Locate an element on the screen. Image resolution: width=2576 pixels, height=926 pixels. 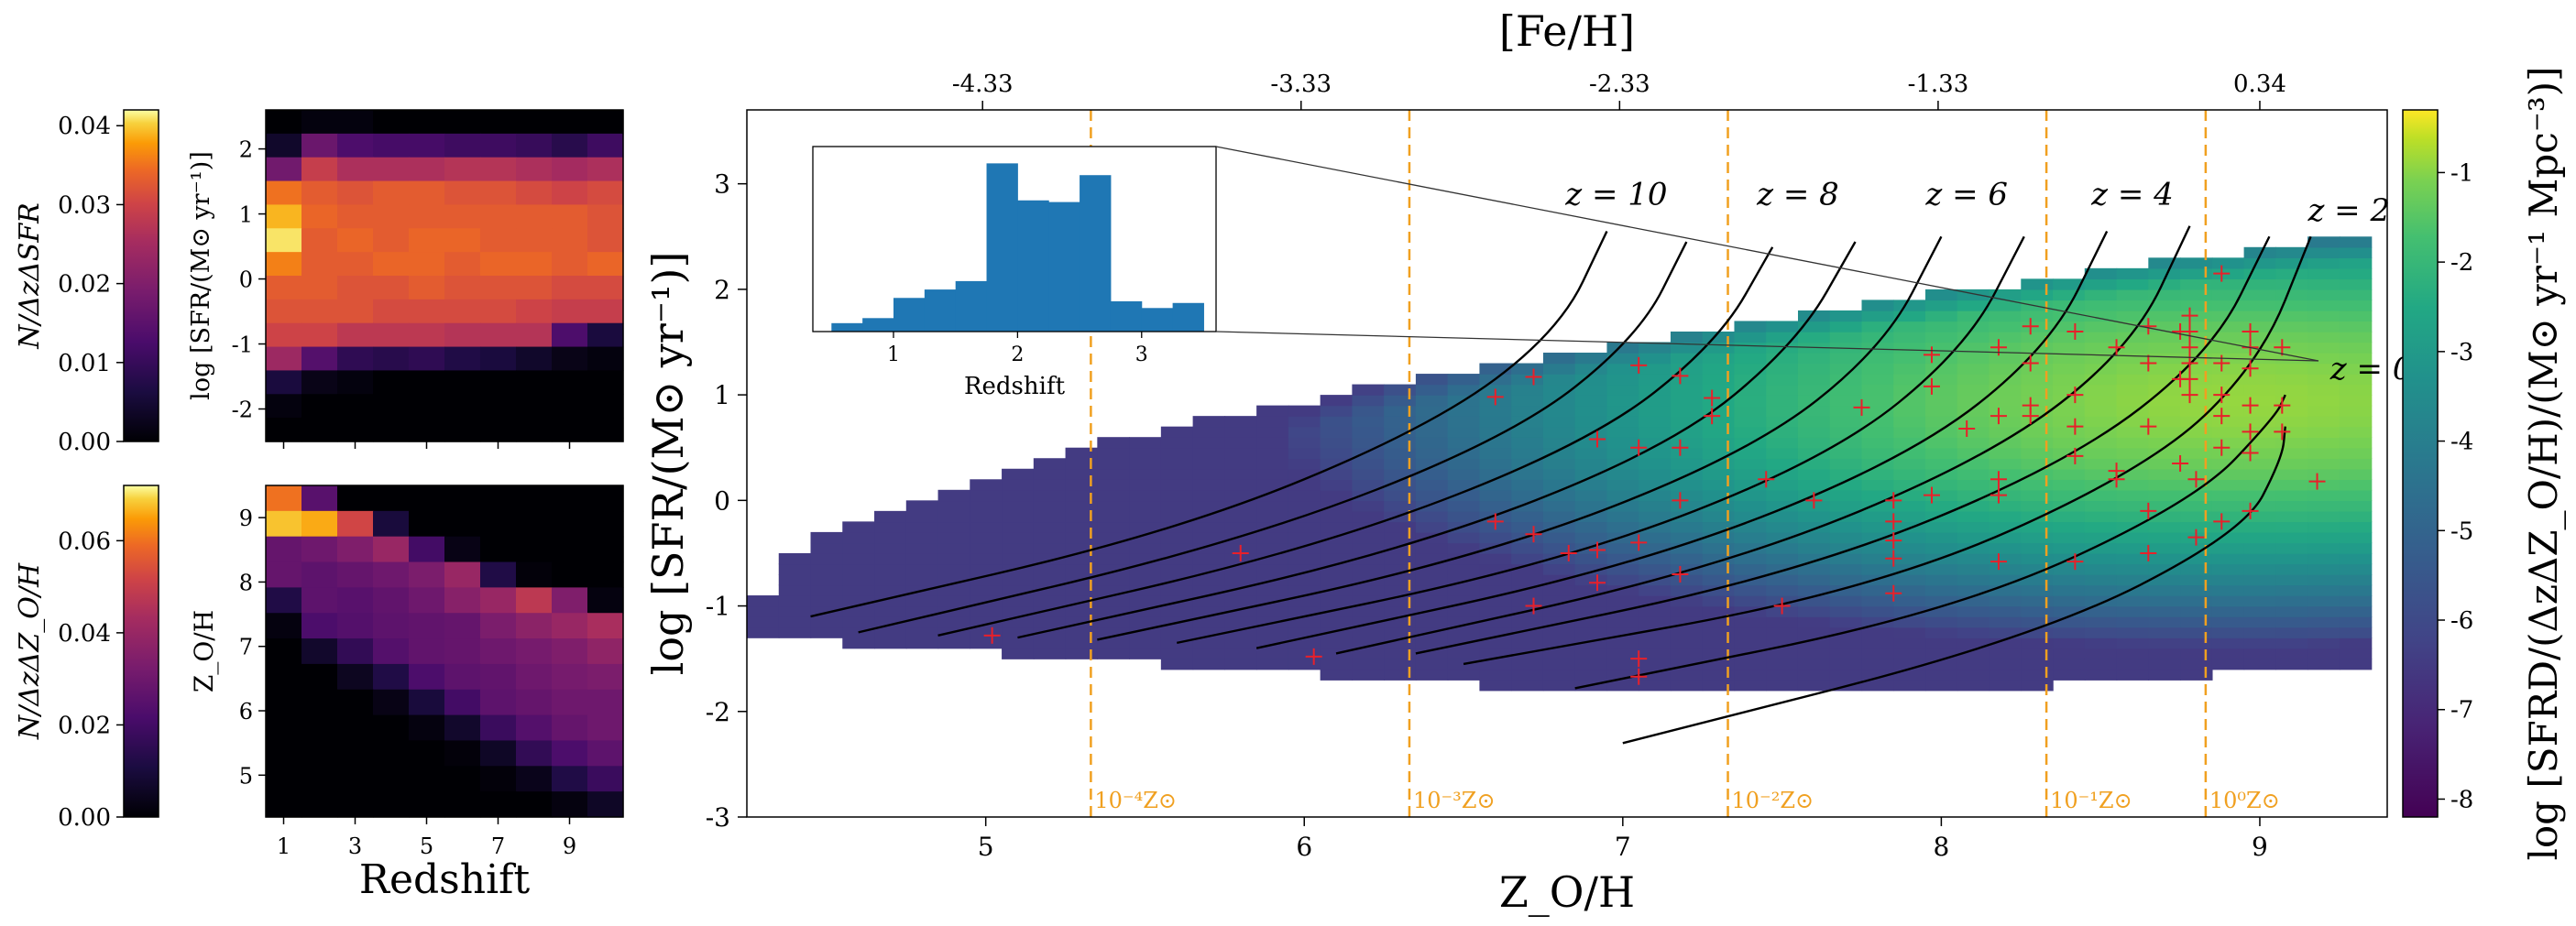
y-tick-label: 2 is located at coordinates (246, 150).